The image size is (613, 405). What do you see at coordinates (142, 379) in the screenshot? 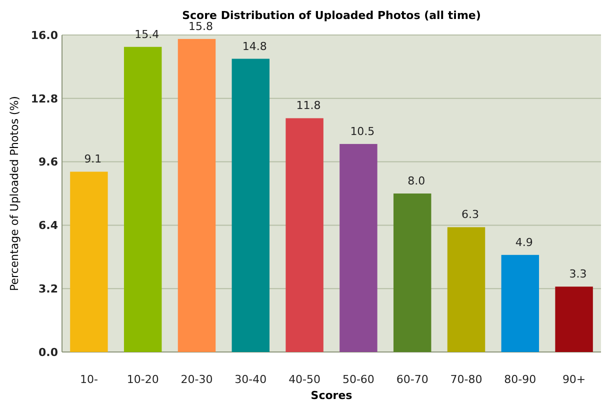
I see `x-tick-label: 10-20` at bounding box center [142, 379].